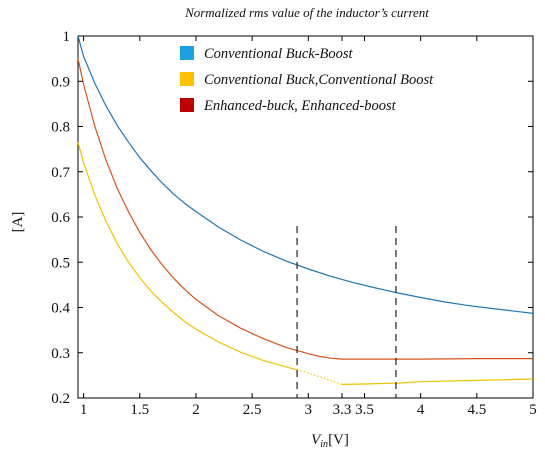 The height and width of the screenshot is (451, 545). What do you see at coordinates (84, 410) in the screenshot?
I see `x-tick-label: 1` at bounding box center [84, 410].